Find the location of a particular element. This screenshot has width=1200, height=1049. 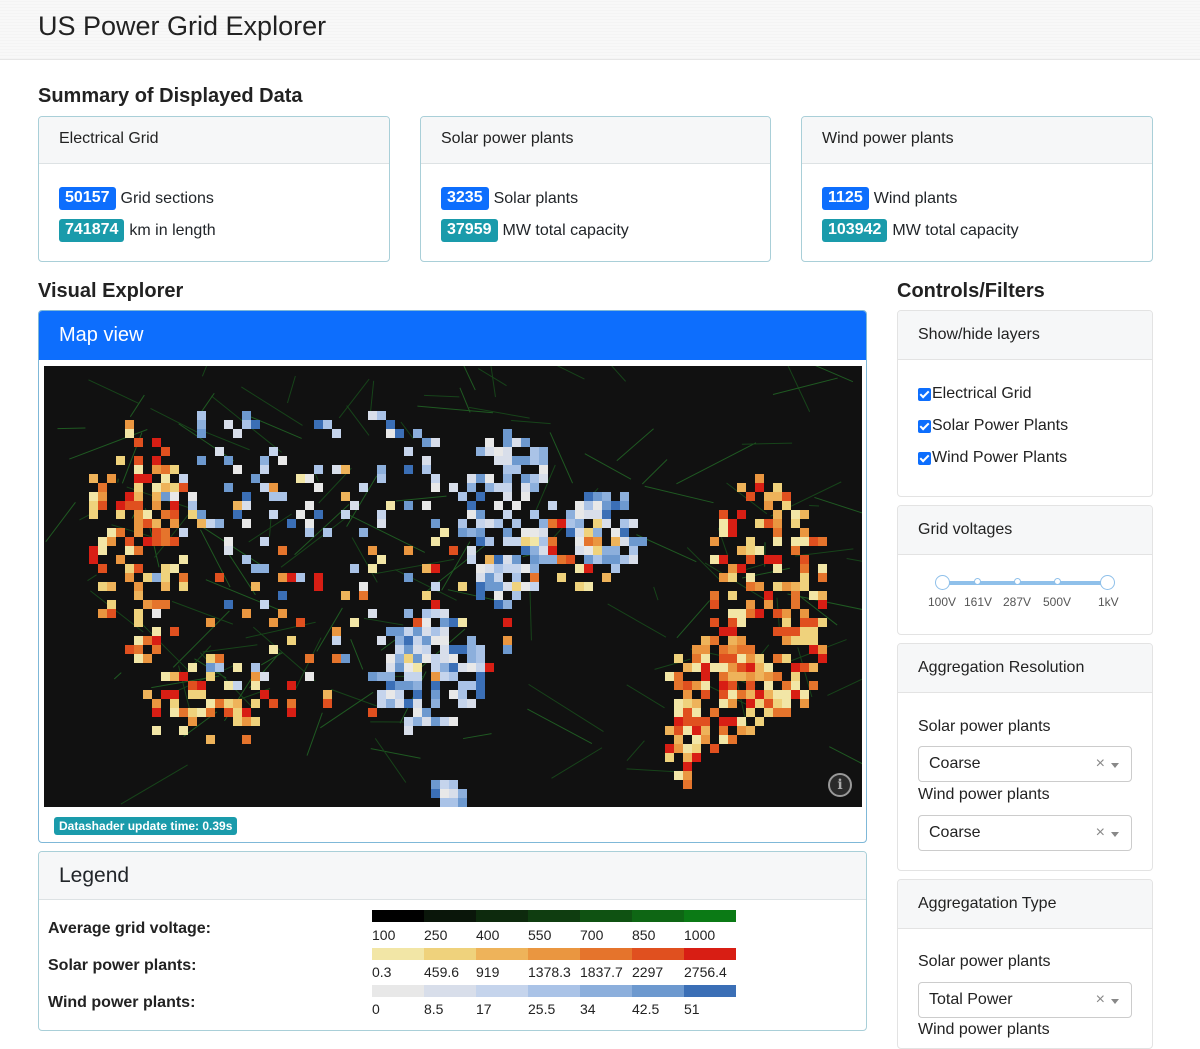

solar-legend-label: Solar power plants: is located at coordinates (122, 966).